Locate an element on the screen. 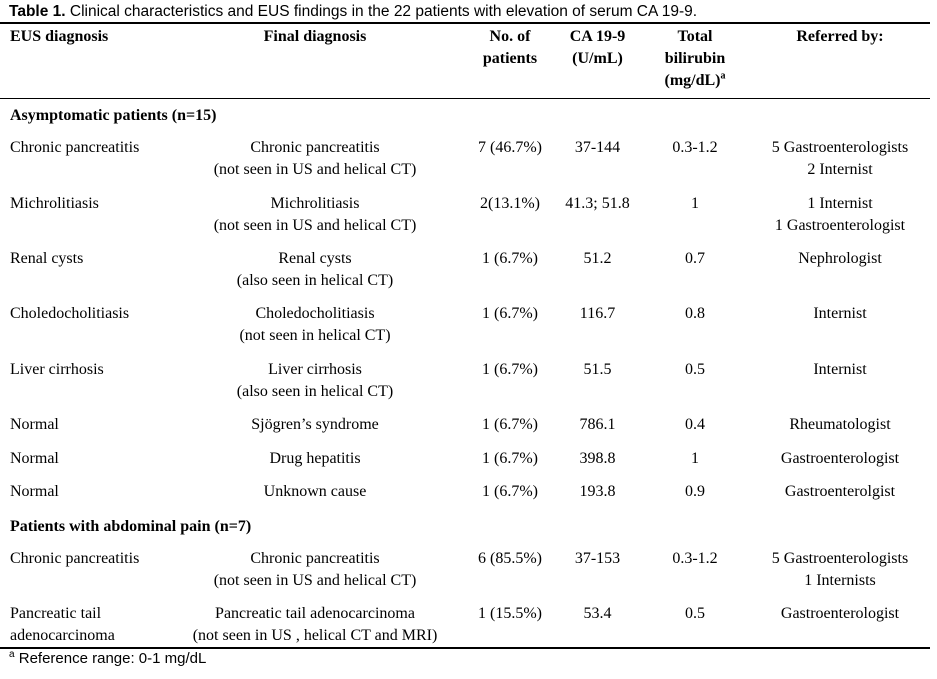  table-row-9-patients: 6 (85.5%) is located at coordinates (510, 558).